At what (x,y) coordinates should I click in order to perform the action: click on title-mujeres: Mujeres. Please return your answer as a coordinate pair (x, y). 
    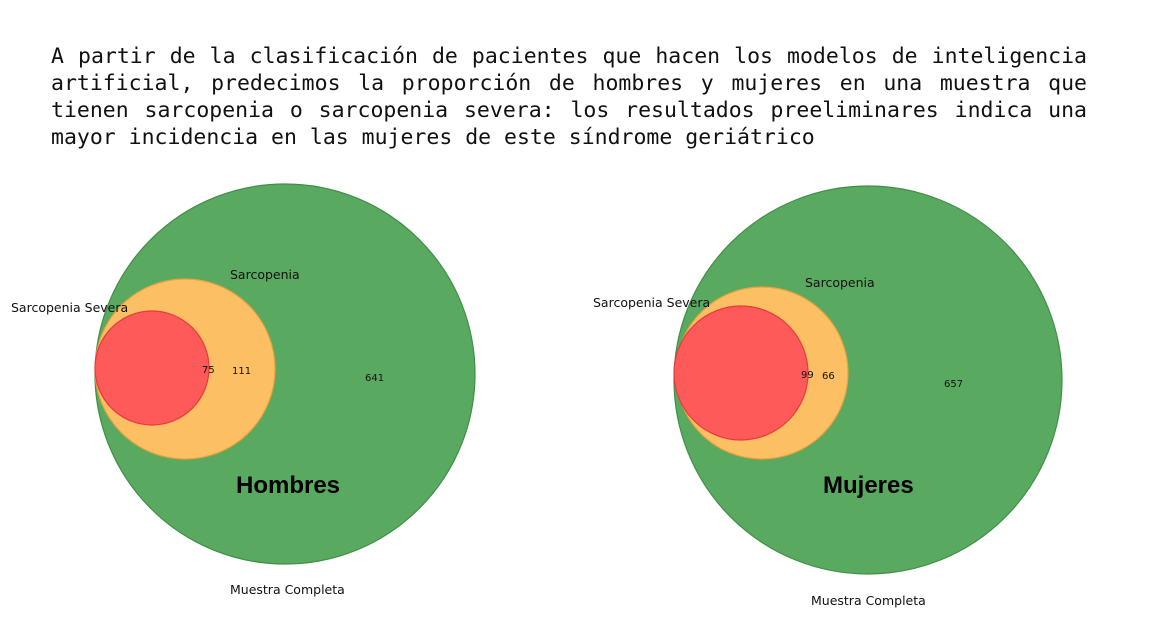
    Looking at the image, I should click on (868, 485).